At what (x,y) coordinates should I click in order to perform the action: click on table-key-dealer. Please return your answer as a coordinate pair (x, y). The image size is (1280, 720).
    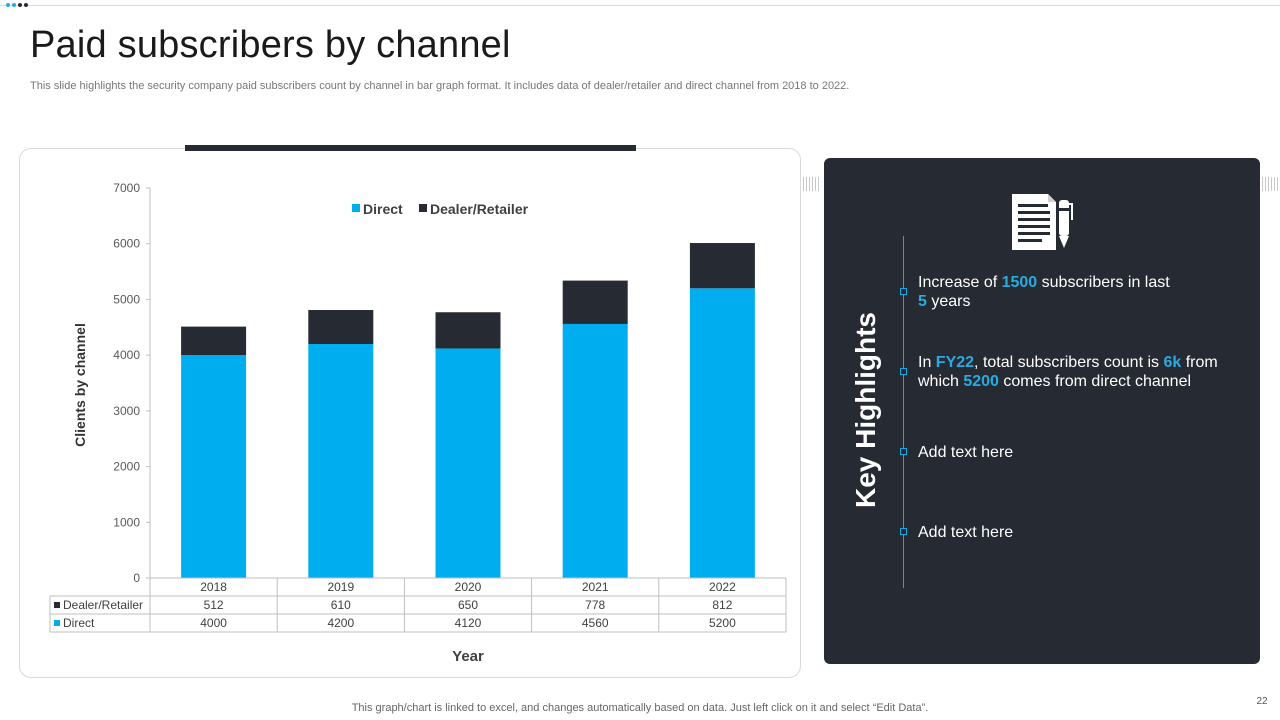
    Looking at the image, I should click on (57, 605).